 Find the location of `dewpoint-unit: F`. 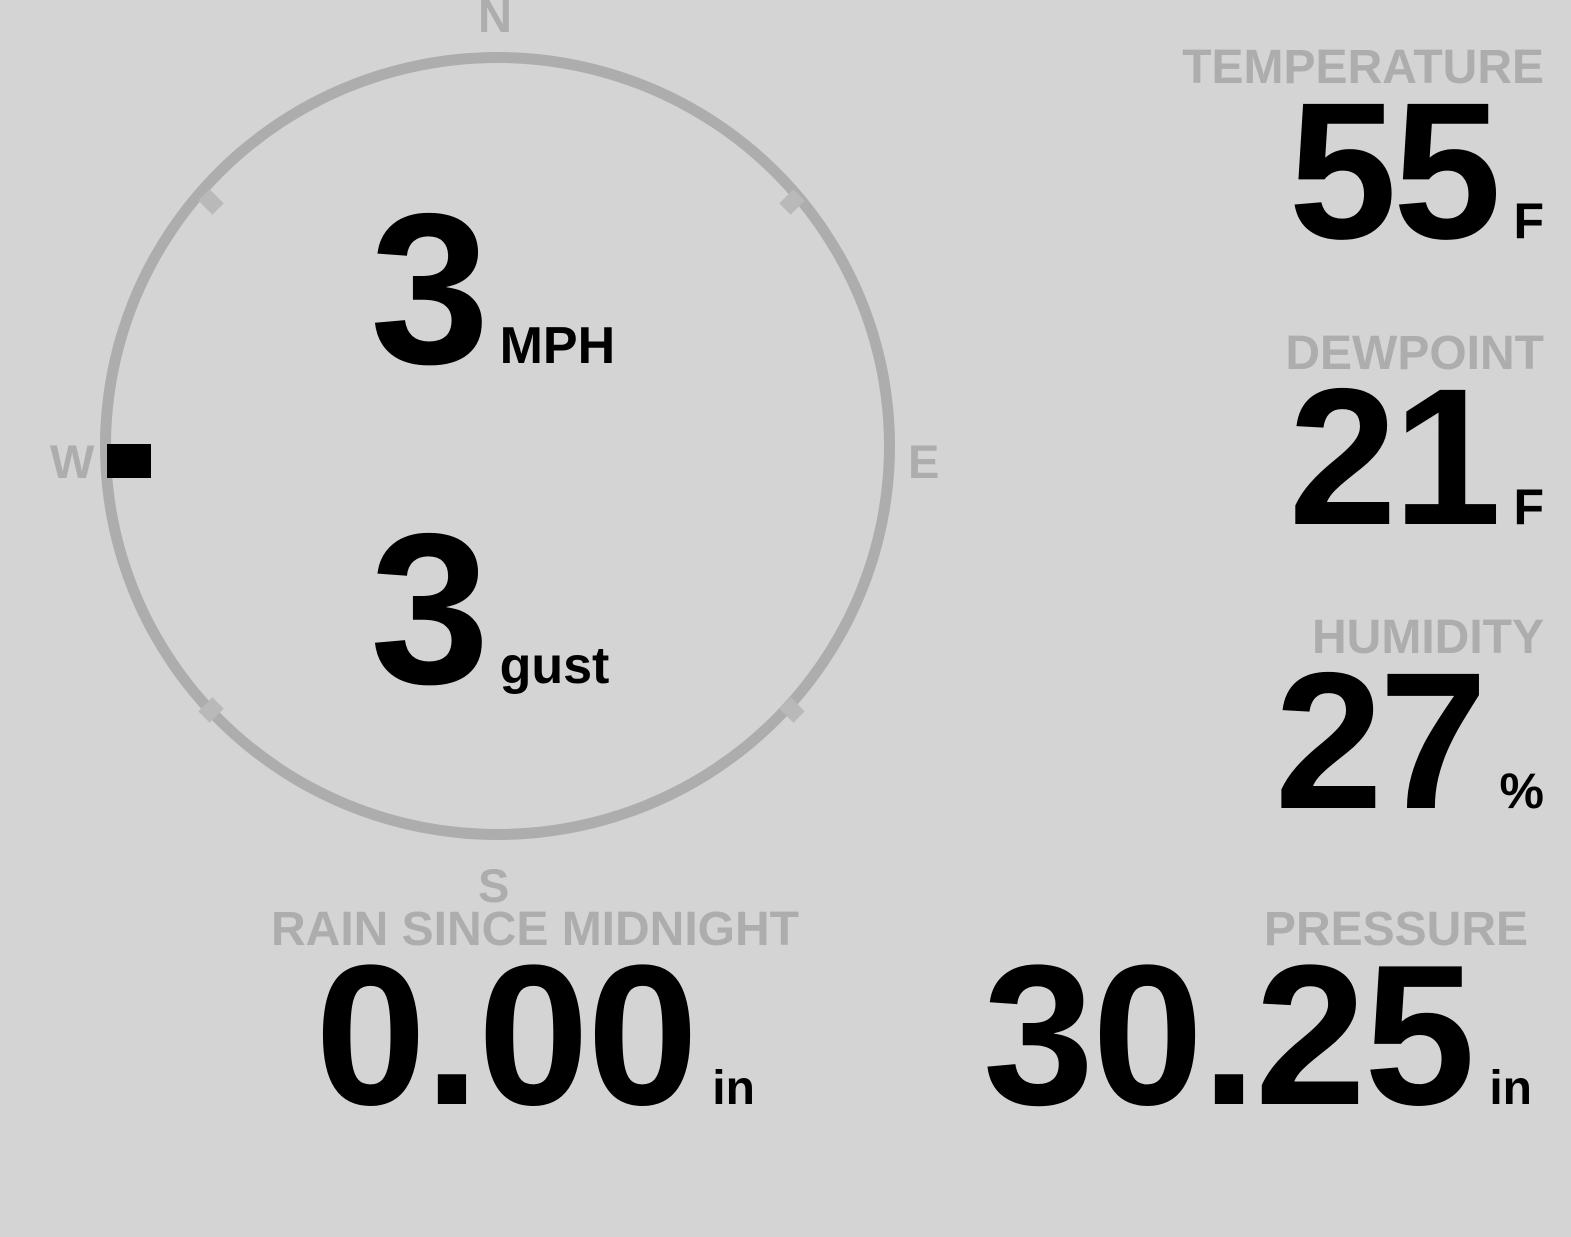

dewpoint-unit: F is located at coordinates (1528, 507).